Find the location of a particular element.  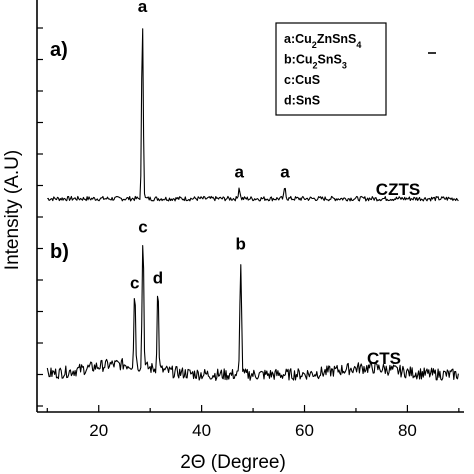

sample-name: CTS is located at coordinates (384, 358).